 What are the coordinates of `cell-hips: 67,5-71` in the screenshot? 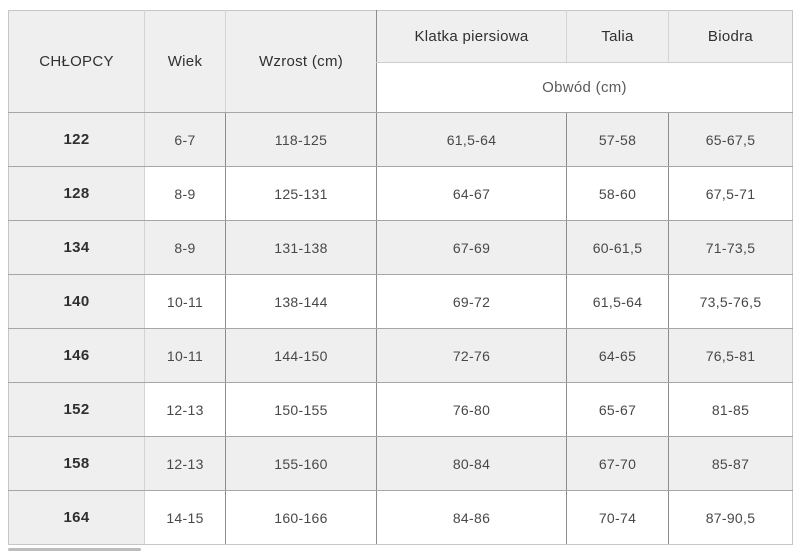 It's located at (730, 193).